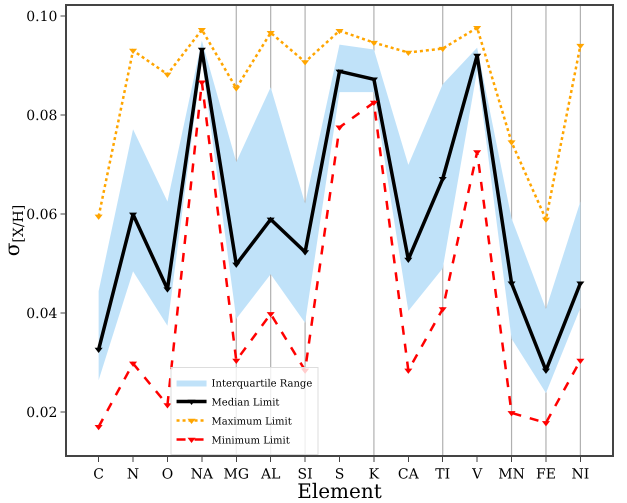 The image size is (627, 503). What do you see at coordinates (202, 474) in the screenshot?
I see `x-tick-label: NA` at bounding box center [202, 474].